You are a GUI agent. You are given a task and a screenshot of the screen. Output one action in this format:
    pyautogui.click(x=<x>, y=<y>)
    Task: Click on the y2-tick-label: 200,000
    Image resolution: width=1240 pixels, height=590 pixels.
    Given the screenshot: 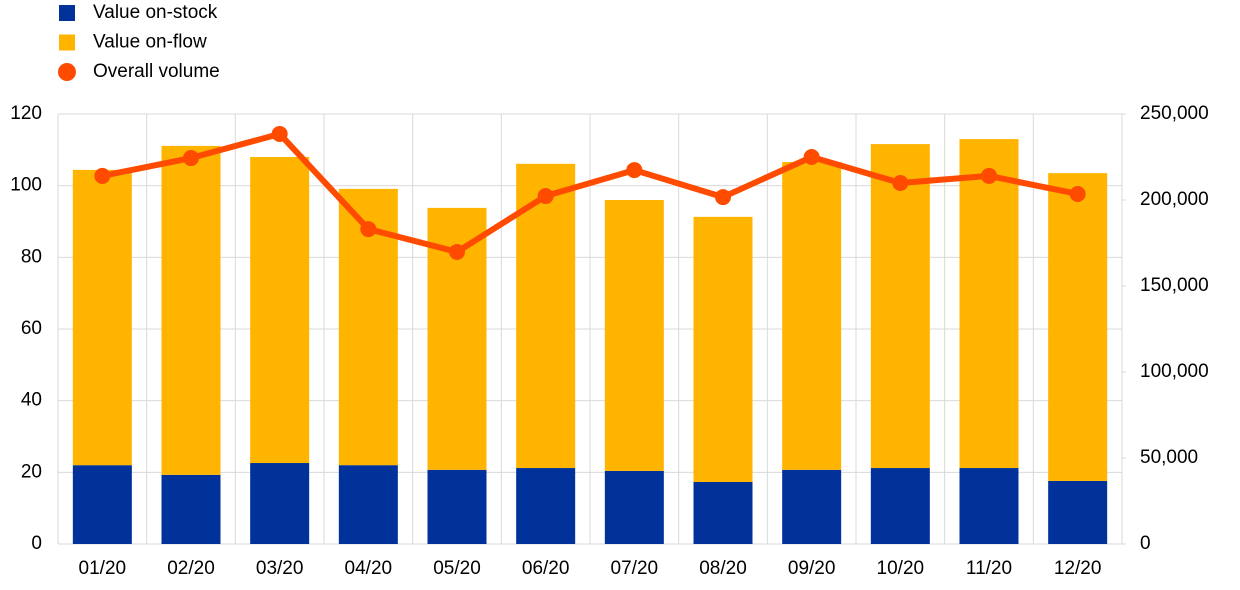 What is the action you would take?
    pyautogui.click(x=1174, y=199)
    